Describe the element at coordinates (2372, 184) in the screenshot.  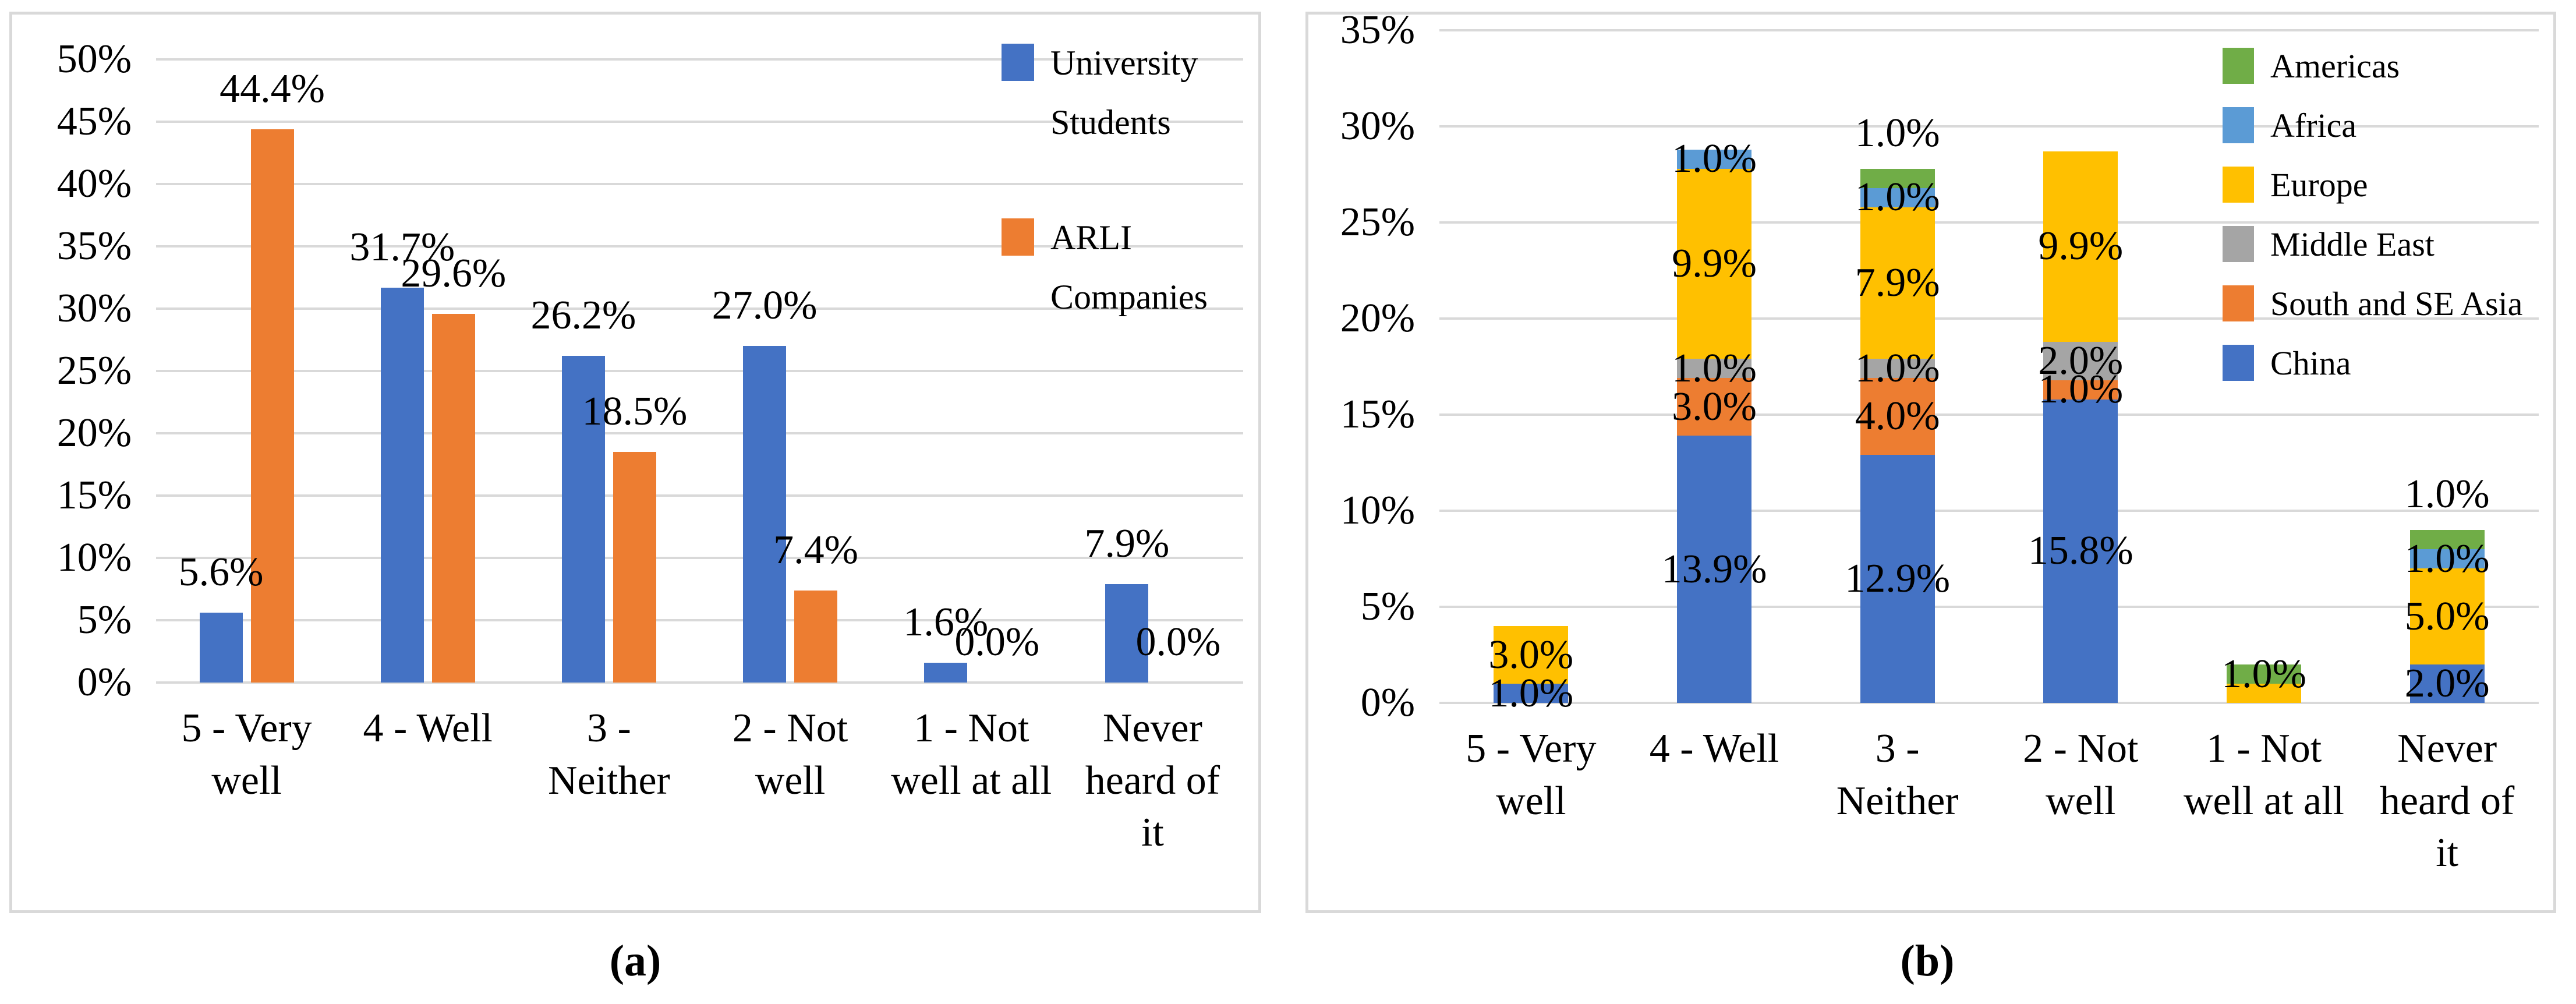
I see `legend-item: Europe` at that location.